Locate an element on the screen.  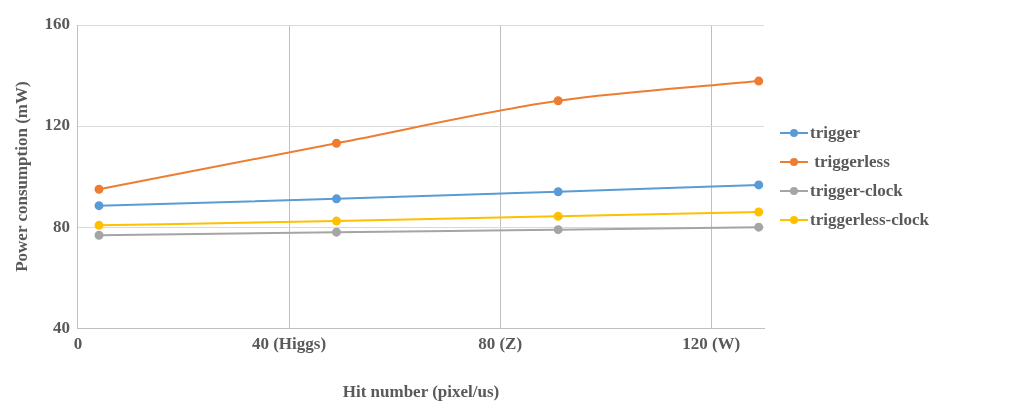
y-axis-title: Power consumption (mW) is located at coordinates (21, 176).